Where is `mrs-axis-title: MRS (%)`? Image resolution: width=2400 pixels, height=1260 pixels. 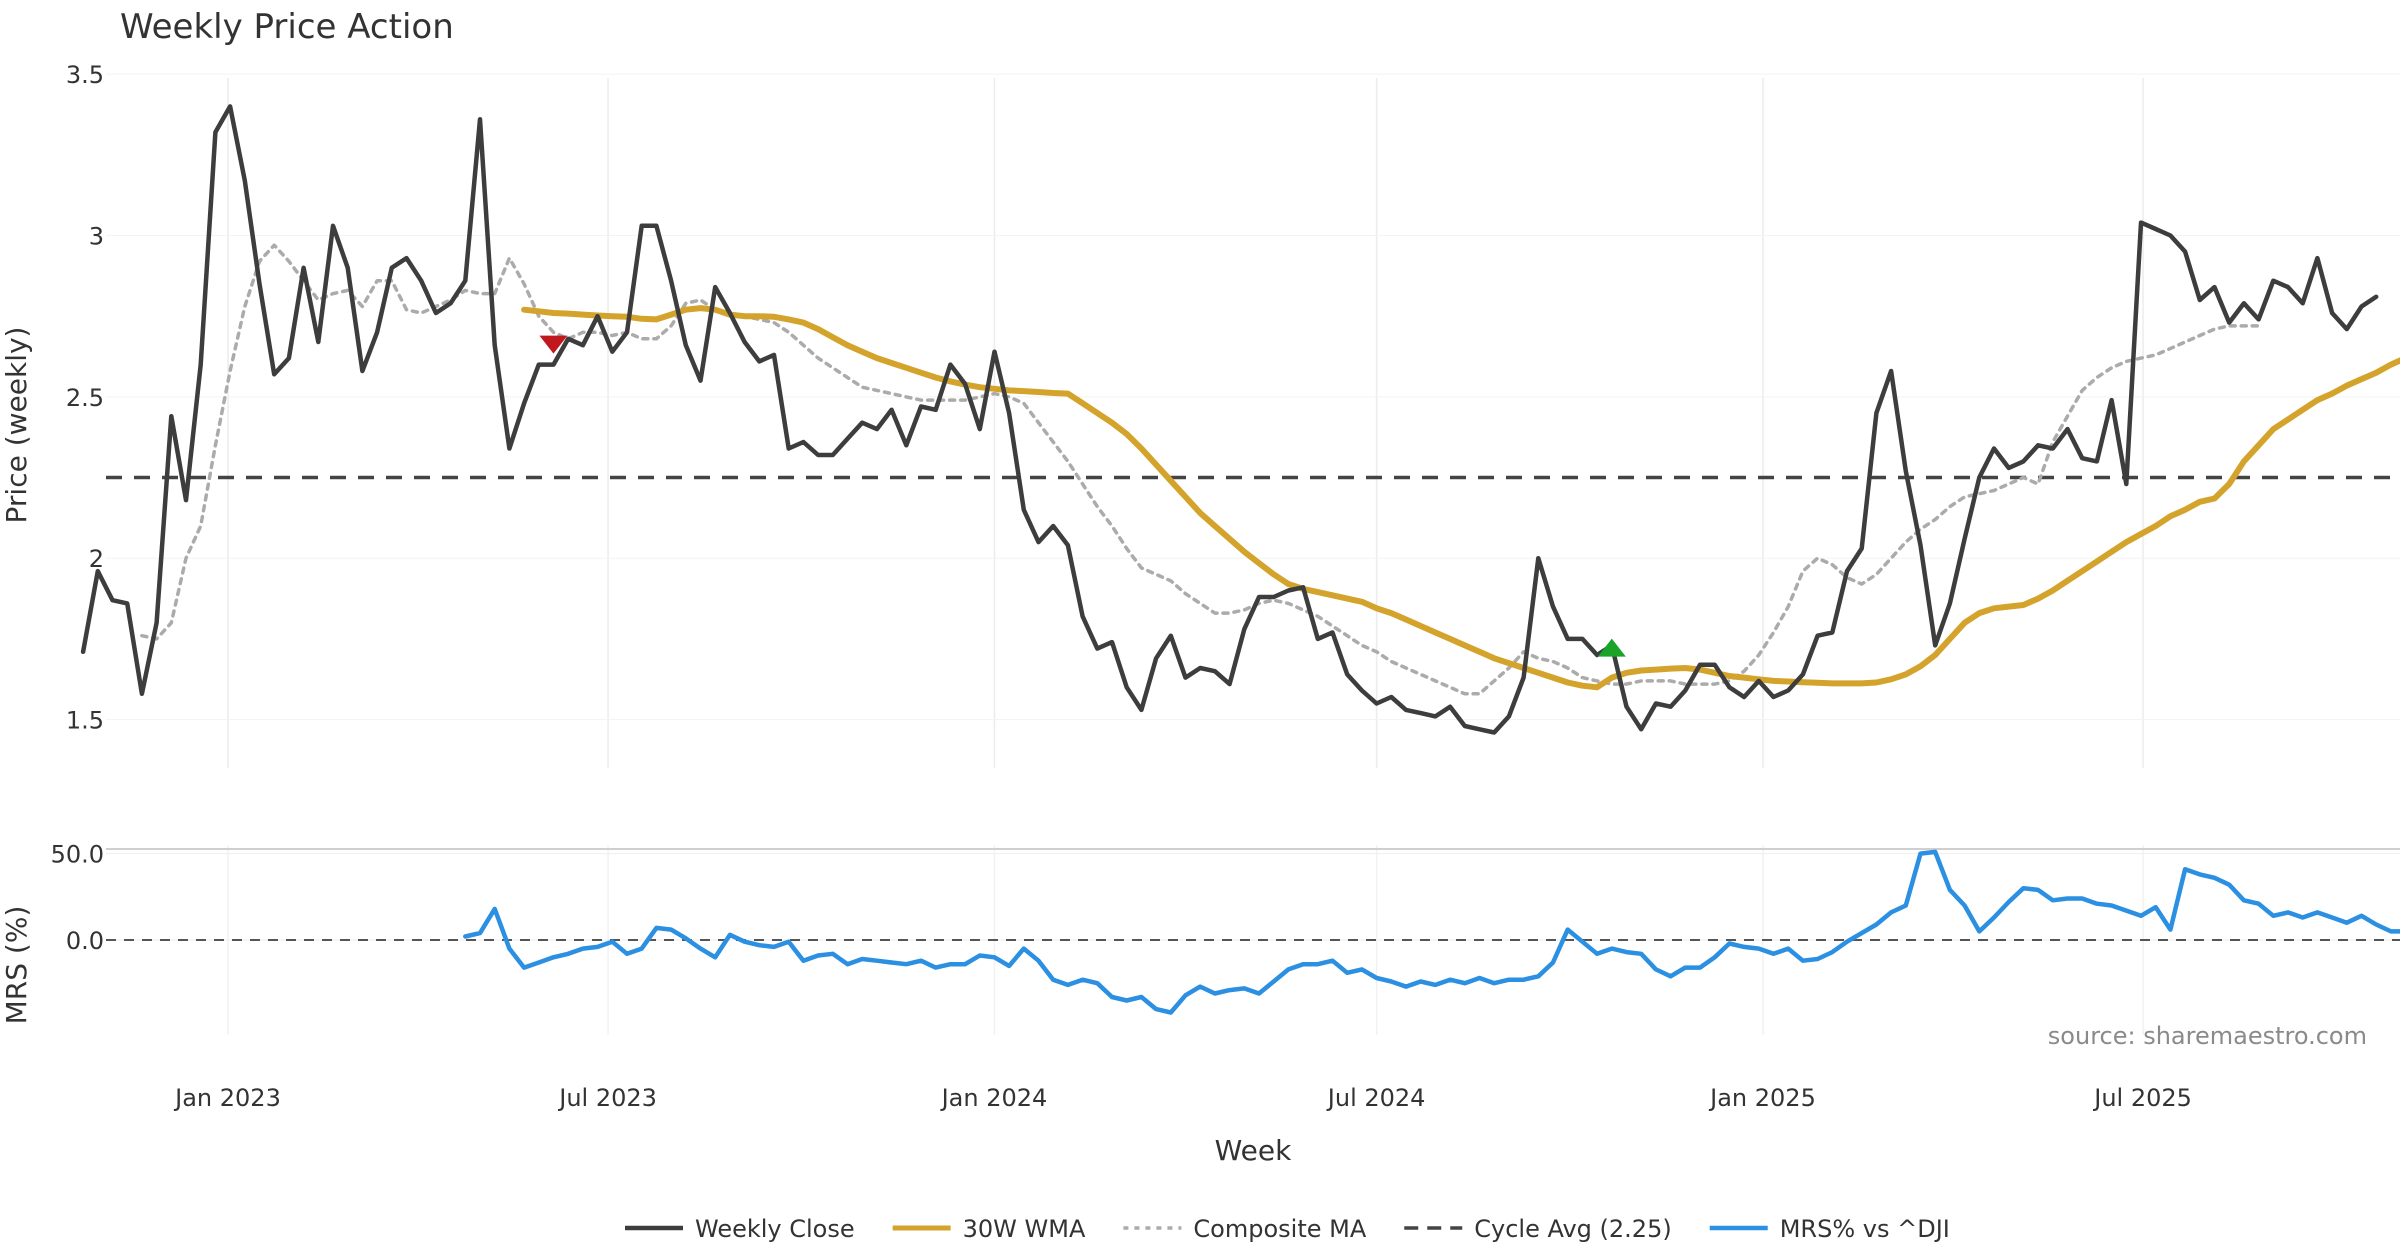 mrs-axis-title: MRS (%) is located at coordinates (16, 965).